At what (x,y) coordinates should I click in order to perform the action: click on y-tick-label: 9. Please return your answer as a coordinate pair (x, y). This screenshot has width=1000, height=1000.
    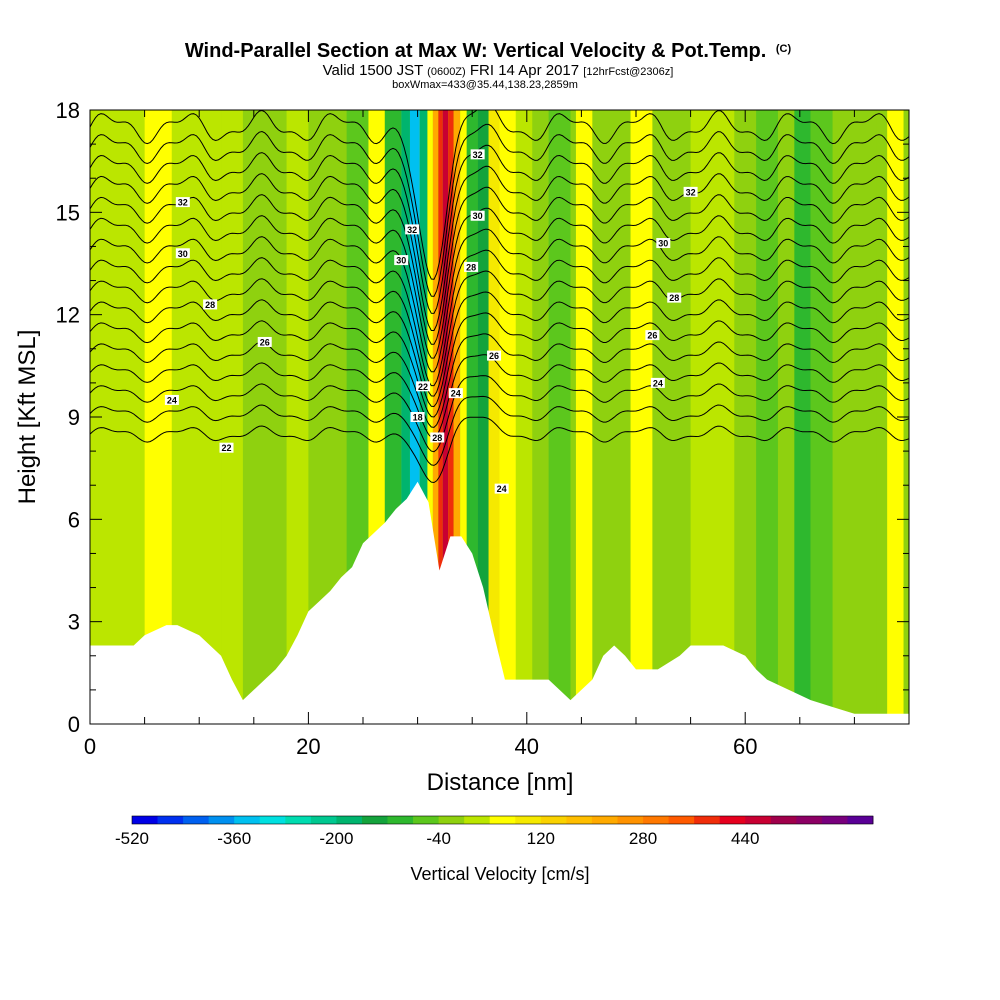
    Looking at the image, I should click on (74, 417).